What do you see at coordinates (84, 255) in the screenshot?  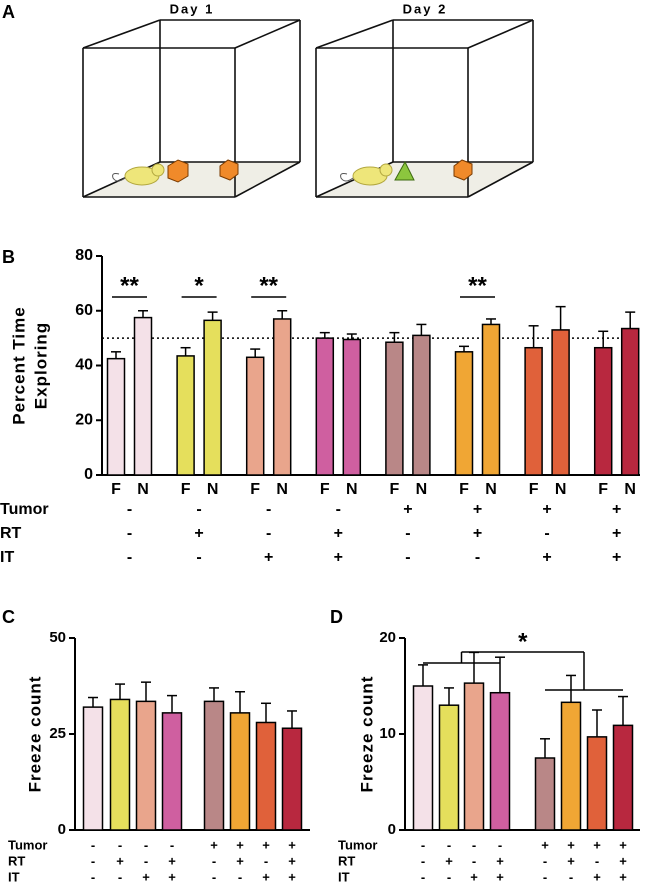 I see `y-tick-label: 80` at bounding box center [84, 255].